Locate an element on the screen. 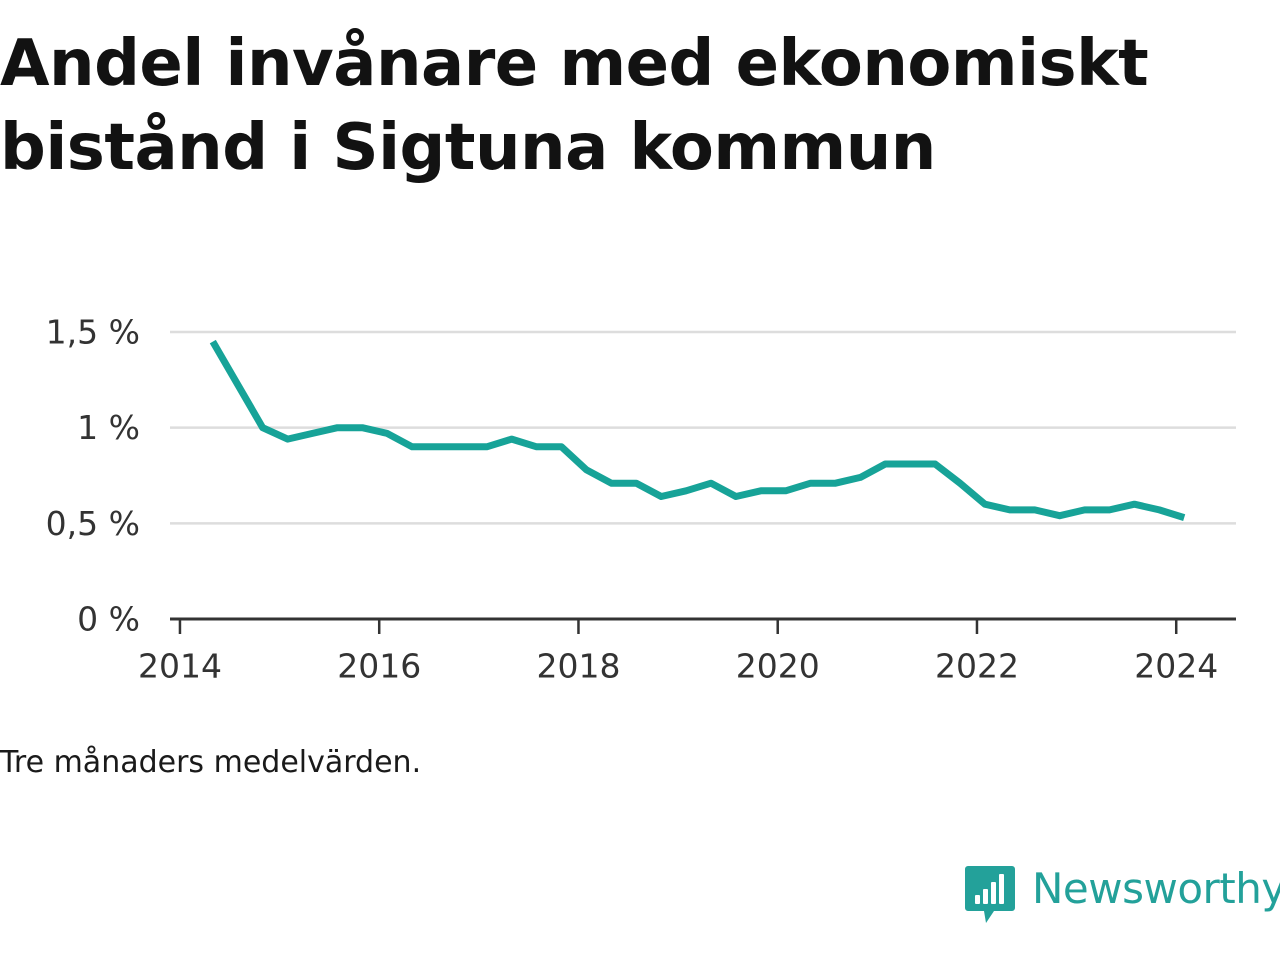  x-tick-label: 2024 is located at coordinates (1176, 666).